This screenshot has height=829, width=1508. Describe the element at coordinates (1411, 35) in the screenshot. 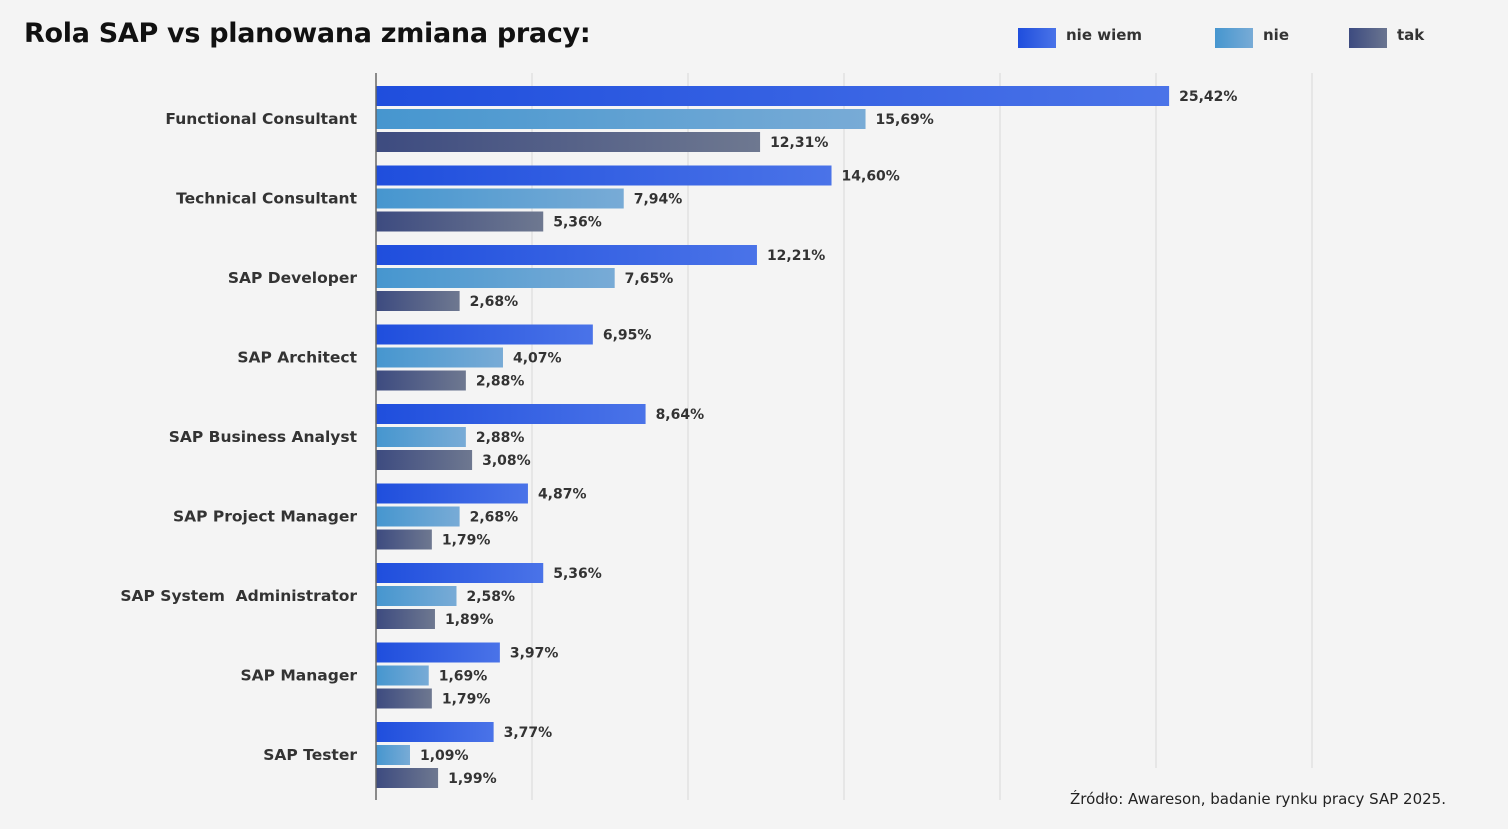

I see `legend-label-tak: tak` at that location.